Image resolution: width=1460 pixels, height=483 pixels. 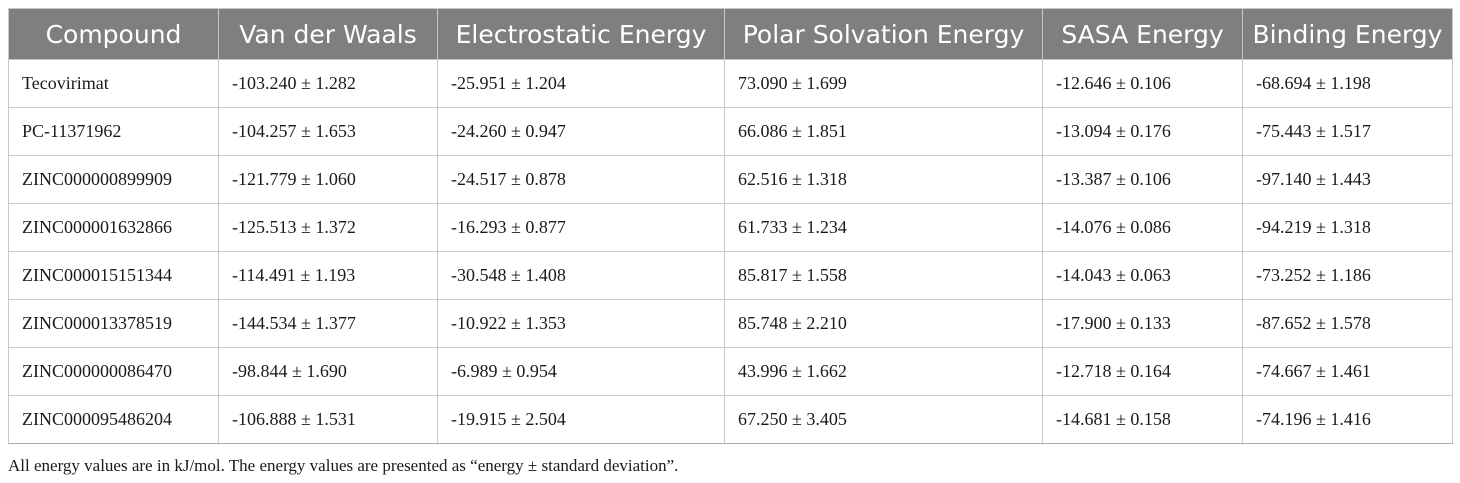 I want to click on header-sasa-energy: SASA Energy, so click(x=1142, y=34).